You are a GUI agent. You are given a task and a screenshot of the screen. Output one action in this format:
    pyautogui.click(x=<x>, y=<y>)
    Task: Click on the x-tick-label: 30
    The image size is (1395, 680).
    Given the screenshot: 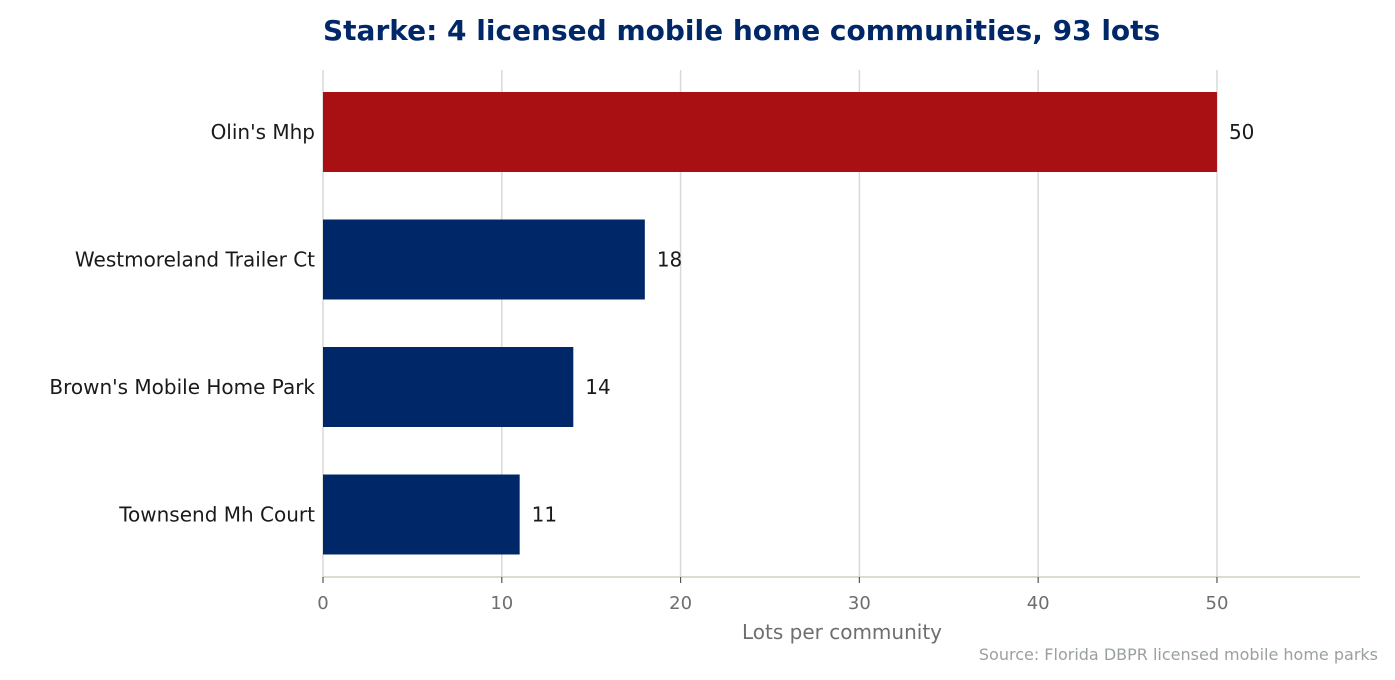 What is the action you would take?
    pyautogui.click(x=859, y=603)
    